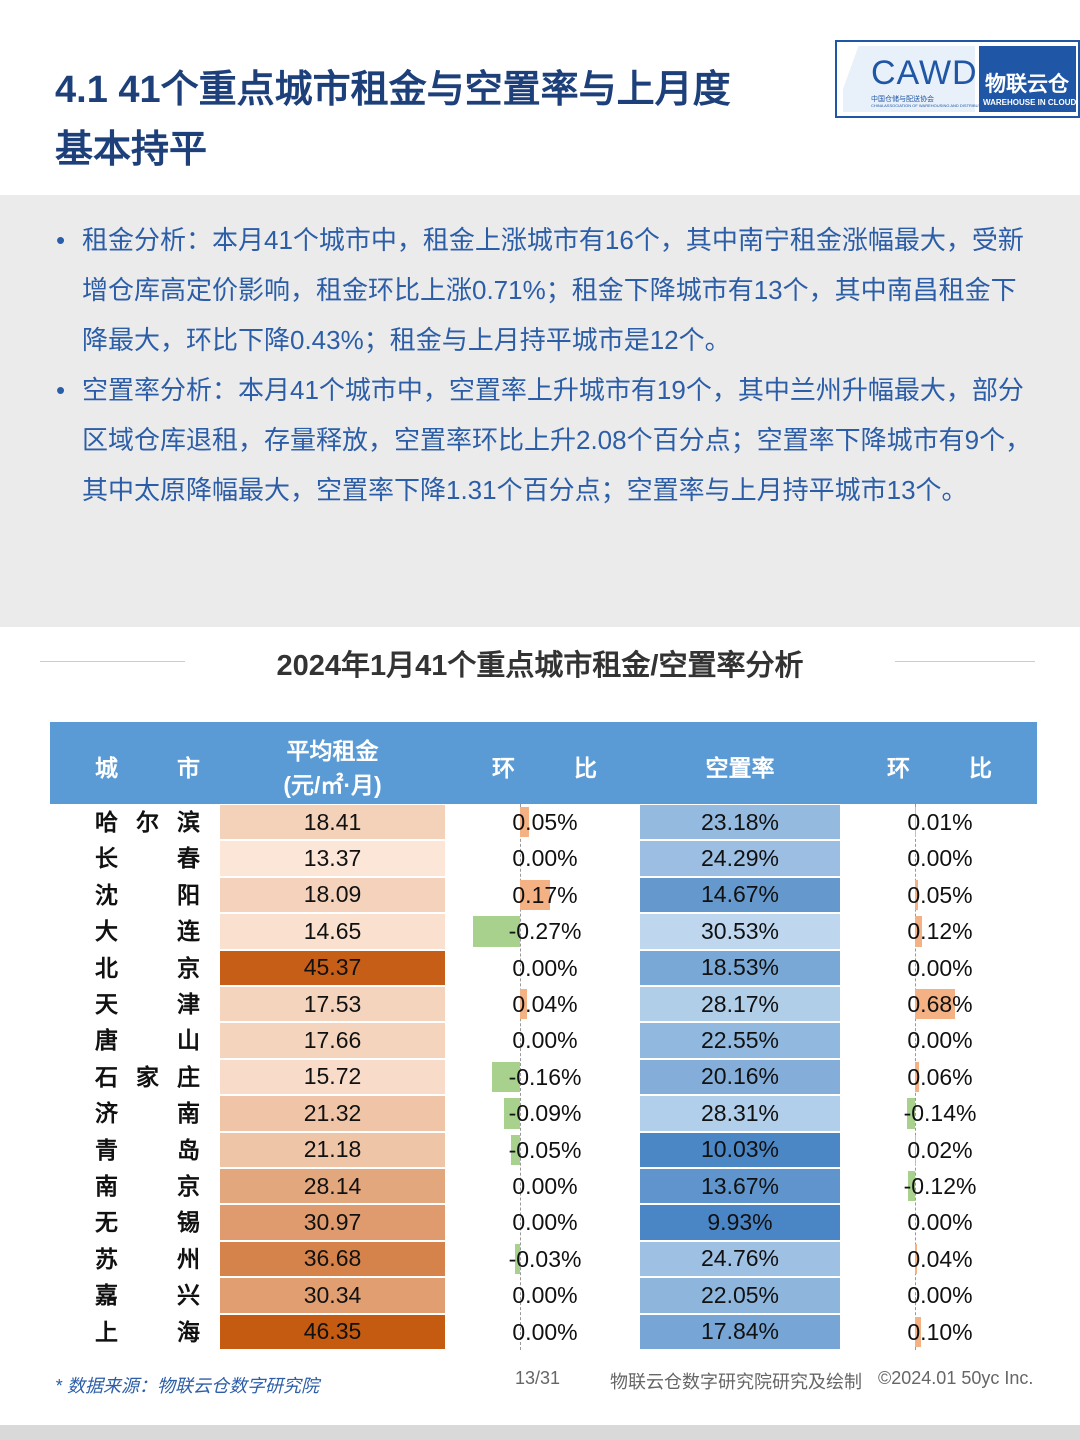 The width and height of the screenshot is (1080, 1440). What do you see at coordinates (1030, 102) in the screenshot?
I see `logo-text: WAREHOUSE IN CLOUD` at bounding box center [1030, 102].